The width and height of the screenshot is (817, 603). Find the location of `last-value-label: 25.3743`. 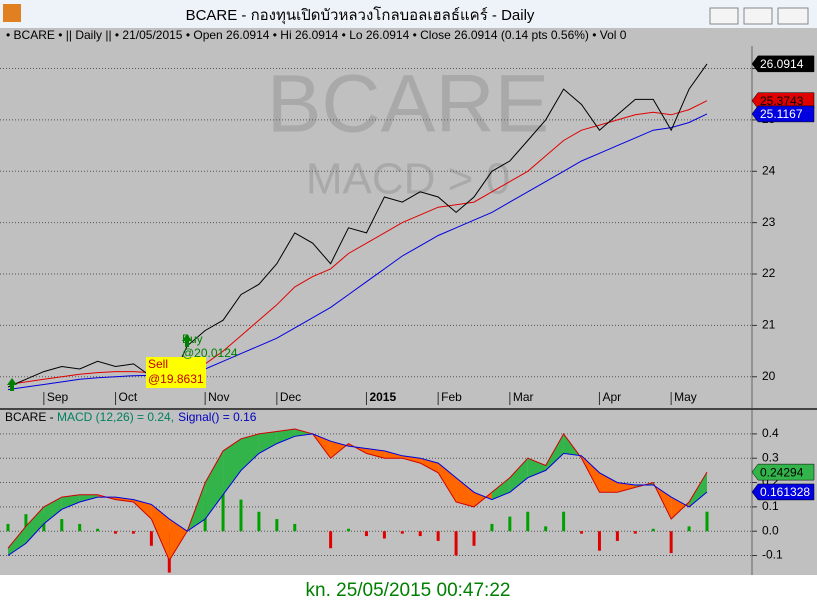

last-value-label: 25.3743 is located at coordinates (782, 101).